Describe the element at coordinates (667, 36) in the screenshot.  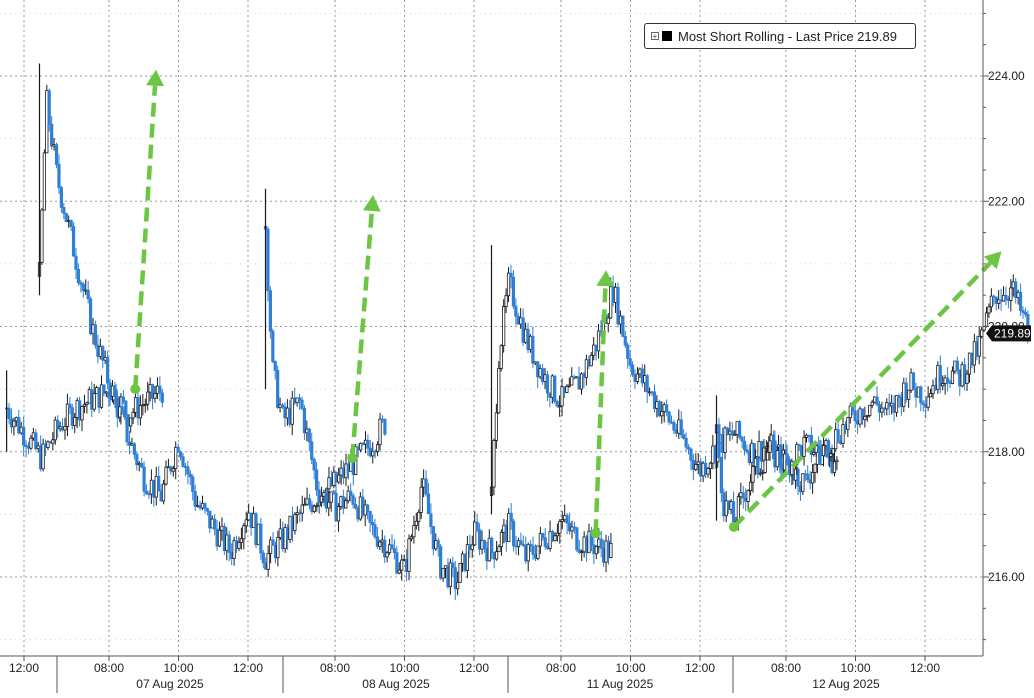
I see `legend-swatch` at that location.